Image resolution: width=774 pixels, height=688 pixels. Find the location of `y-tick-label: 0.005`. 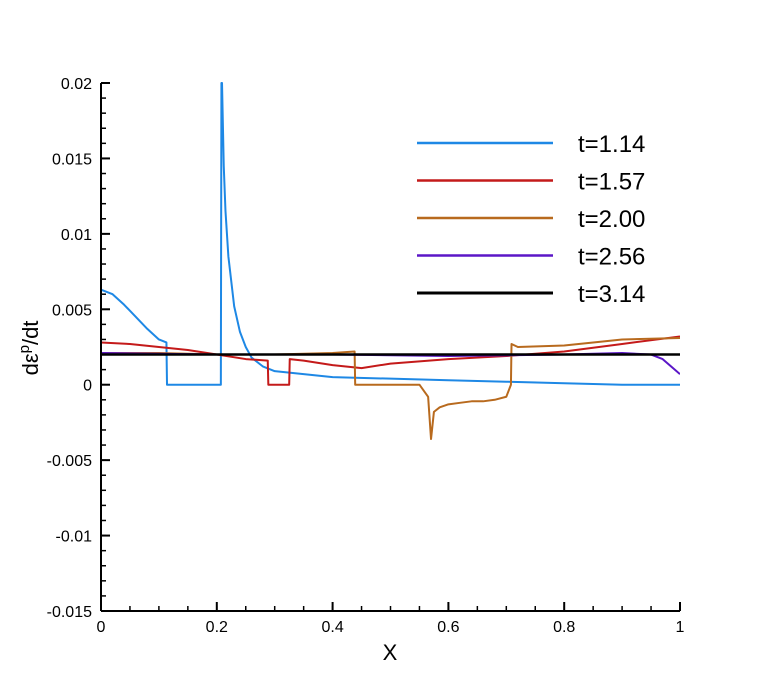

y-tick-label: 0.005 is located at coordinates (72, 310).